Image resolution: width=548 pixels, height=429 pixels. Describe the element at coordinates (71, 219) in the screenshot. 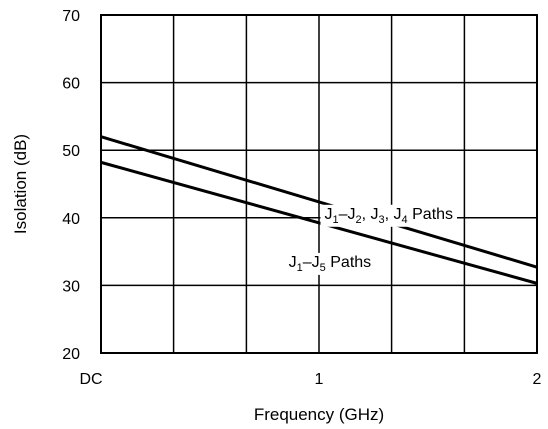

I see `y-tick-label: 40` at that location.